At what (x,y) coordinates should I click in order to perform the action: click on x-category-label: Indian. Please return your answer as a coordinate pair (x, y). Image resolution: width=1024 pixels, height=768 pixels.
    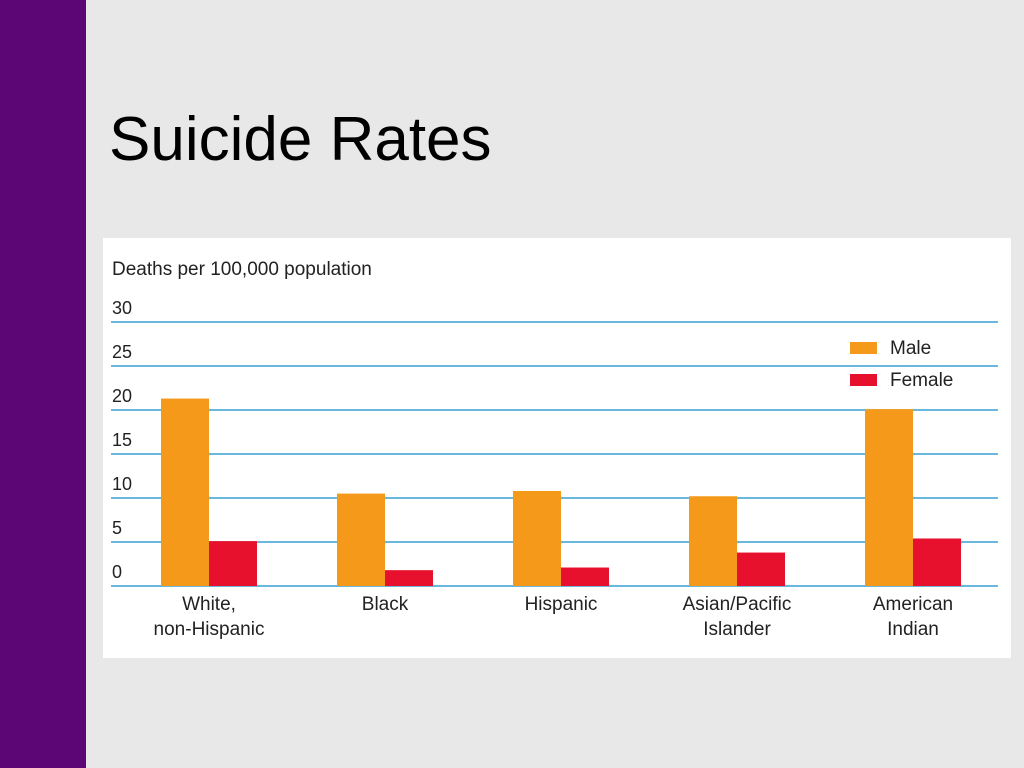
    Looking at the image, I should click on (913, 629).